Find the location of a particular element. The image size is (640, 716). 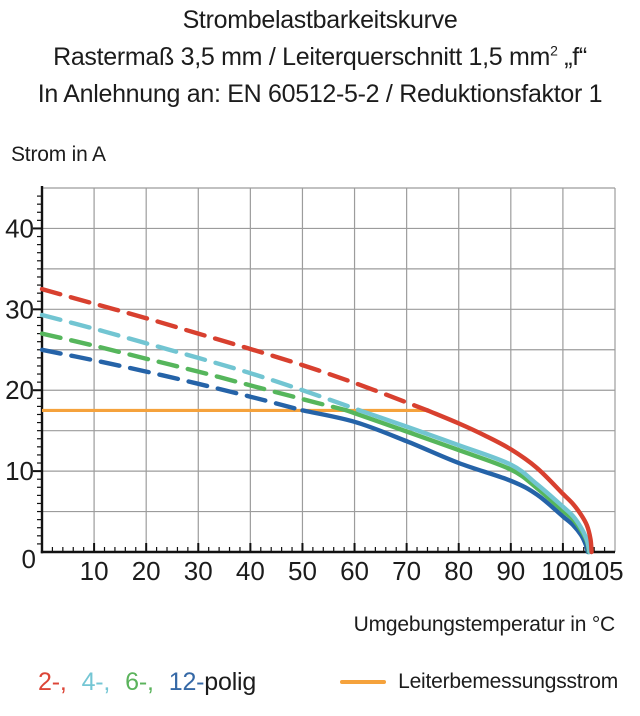

y-tick-label-10: 10 is located at coordinates (19, 471).